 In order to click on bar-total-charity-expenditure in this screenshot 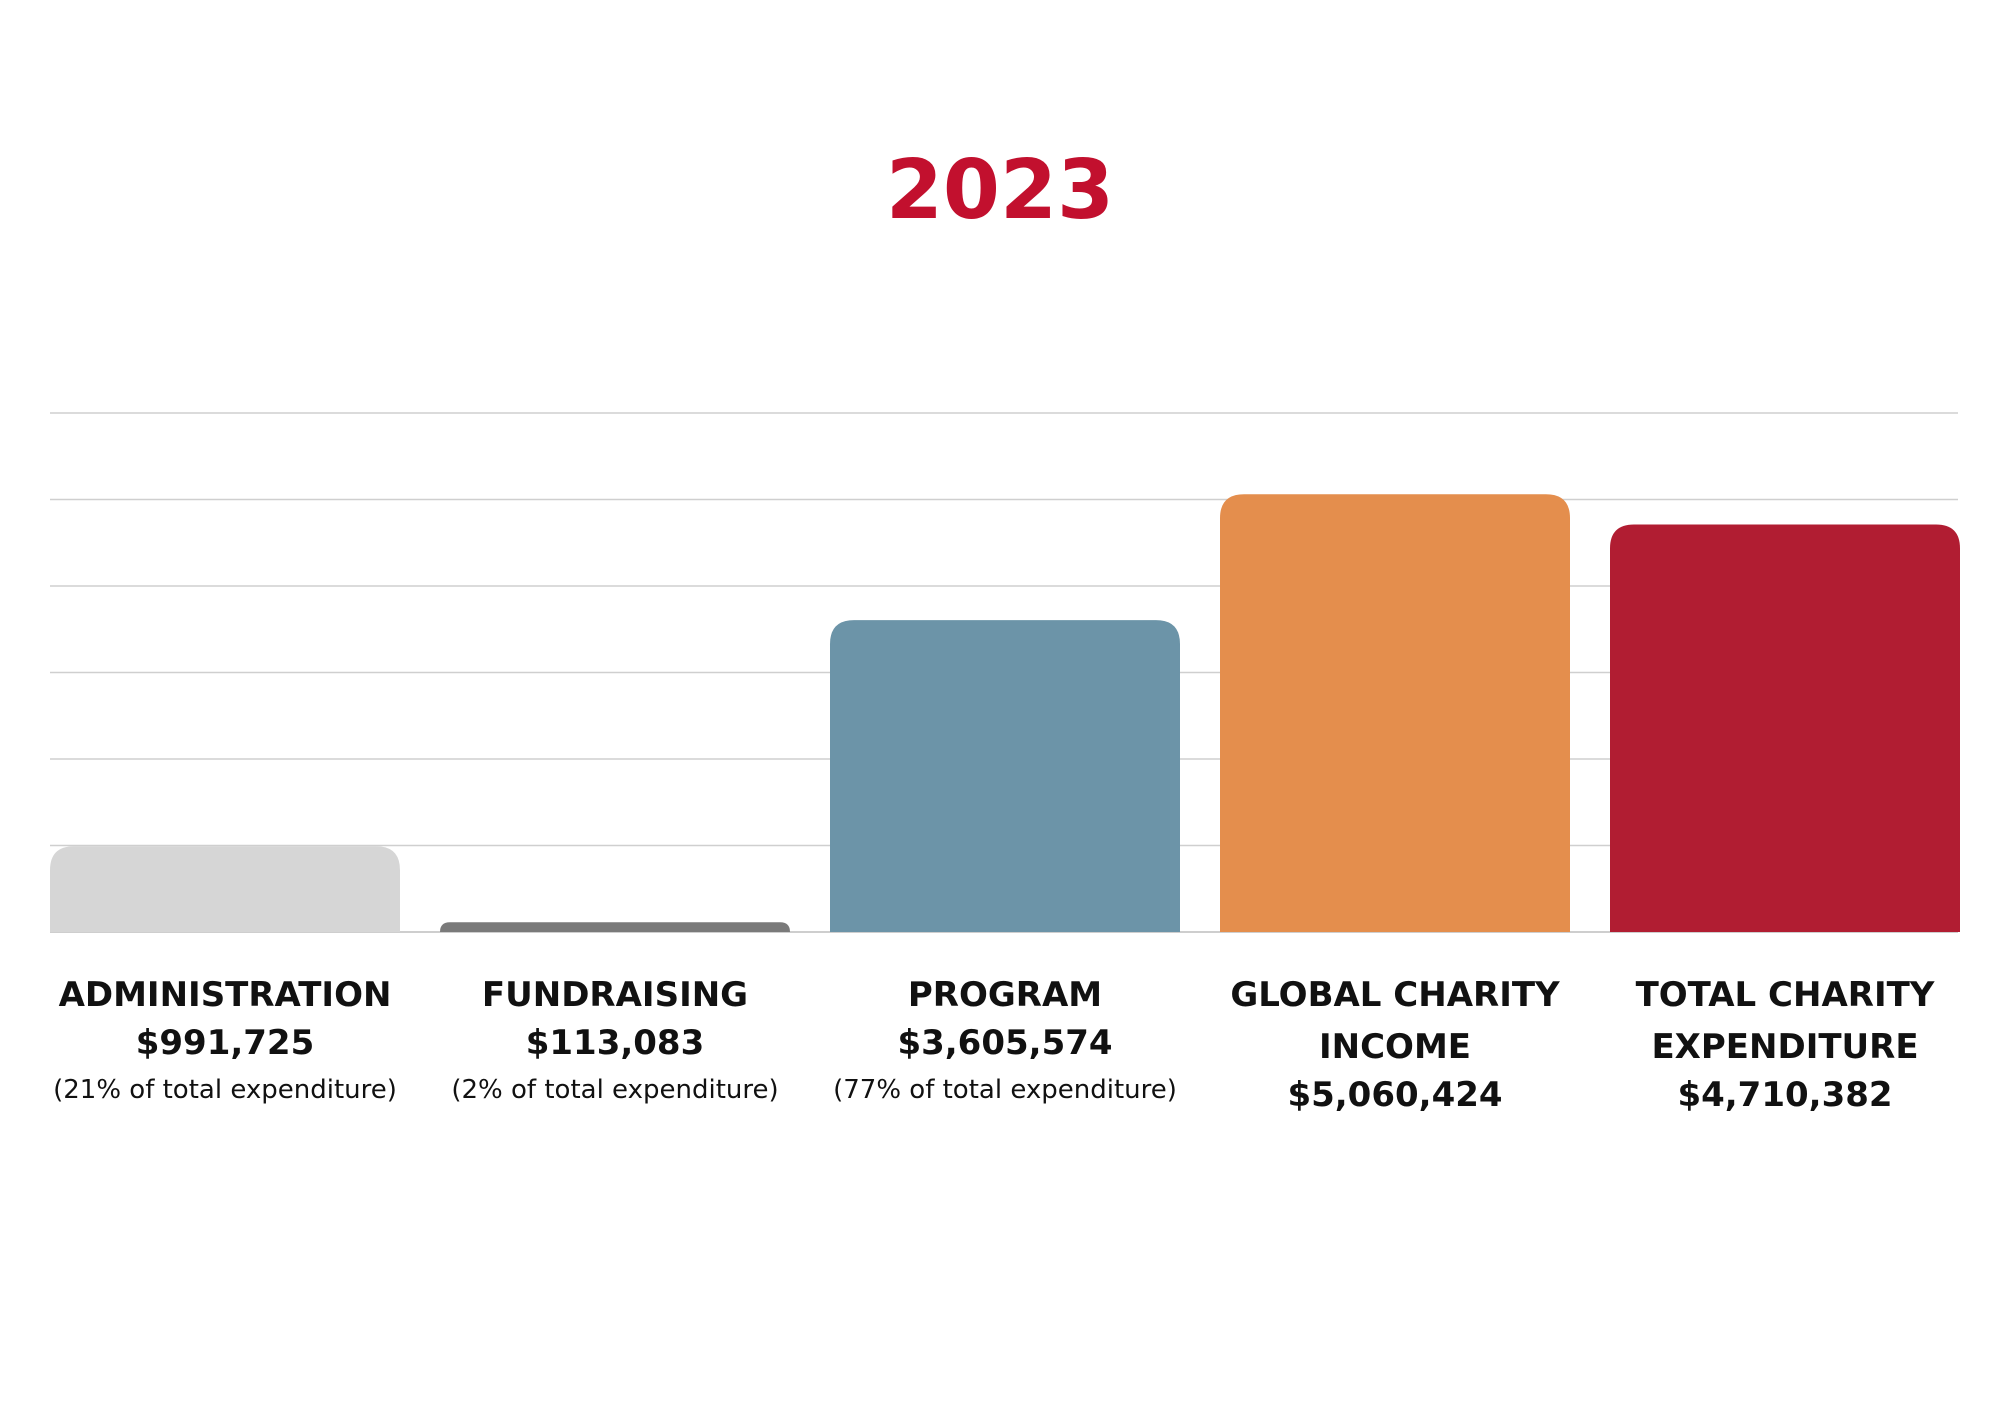, I will do `click(1785, 728)`.